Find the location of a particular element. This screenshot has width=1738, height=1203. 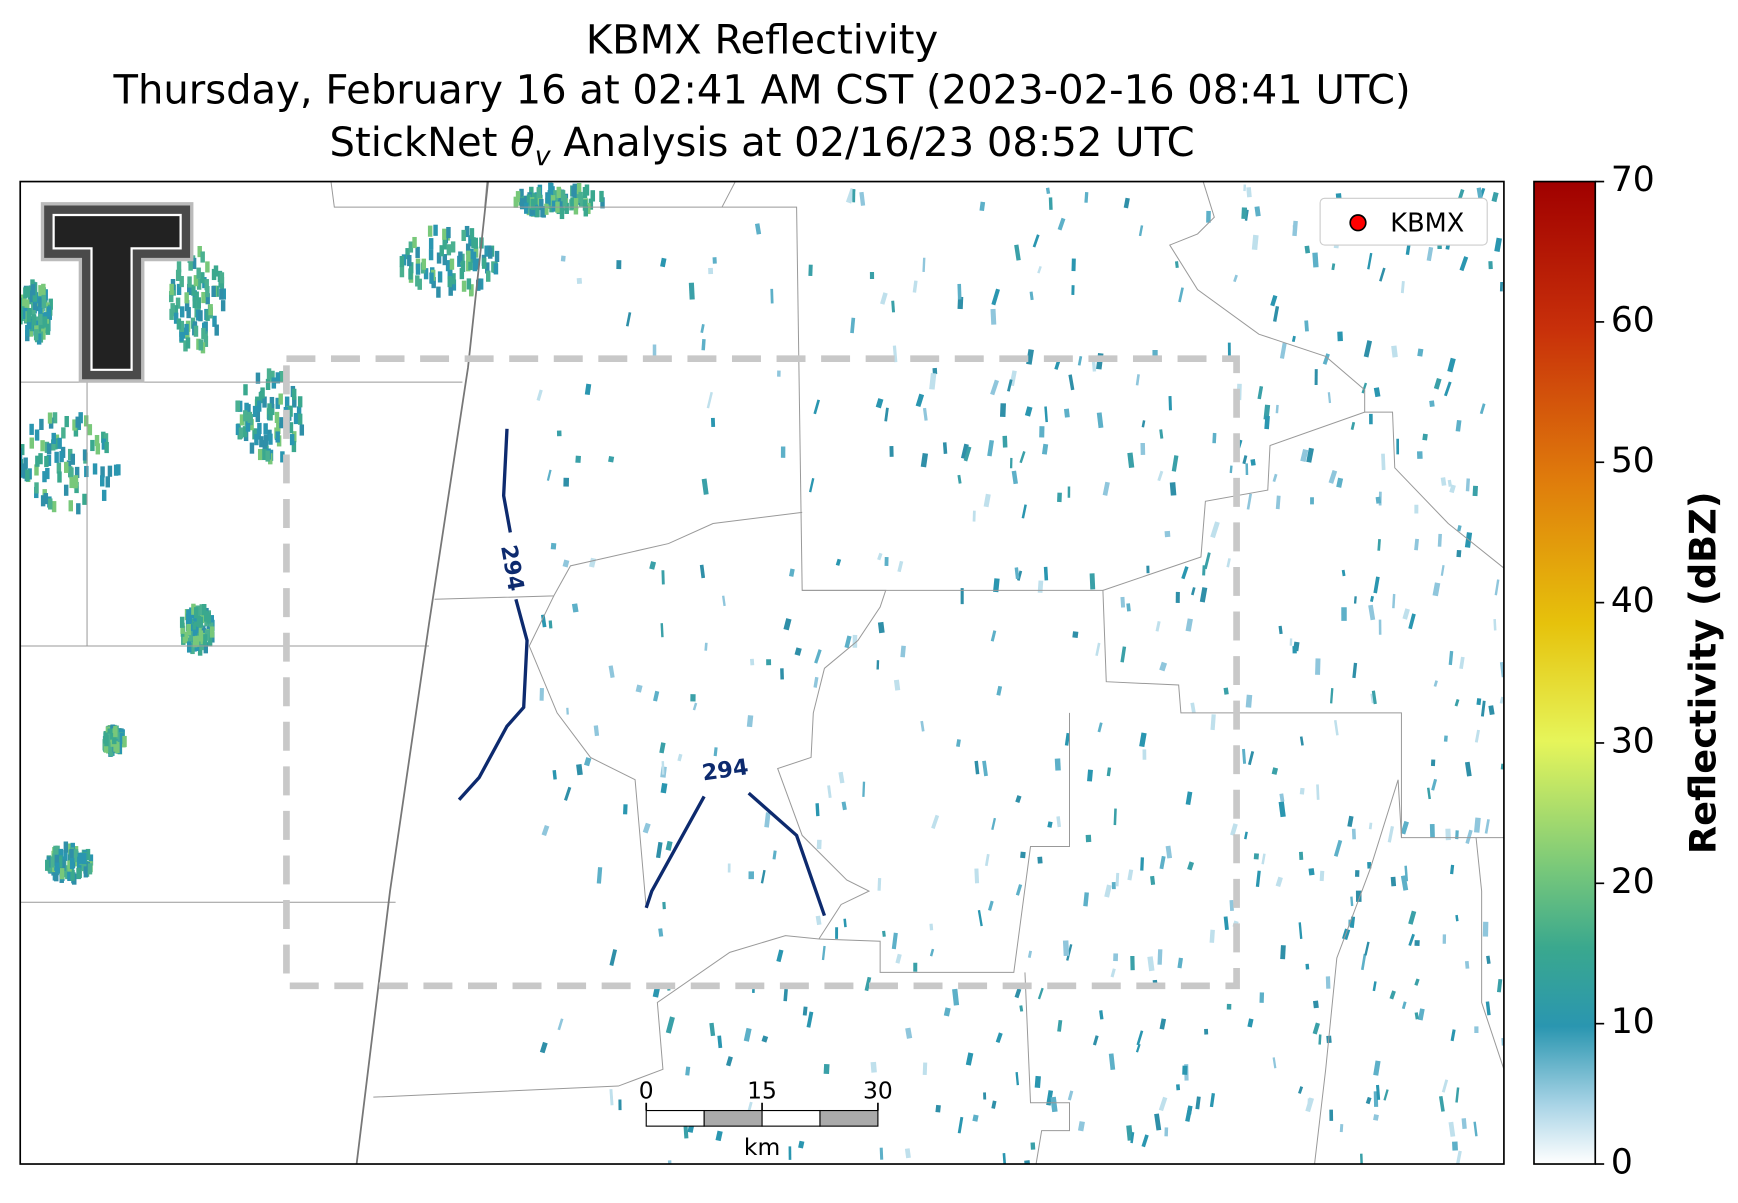

scale-segment is located at coordinates (791, 1118).